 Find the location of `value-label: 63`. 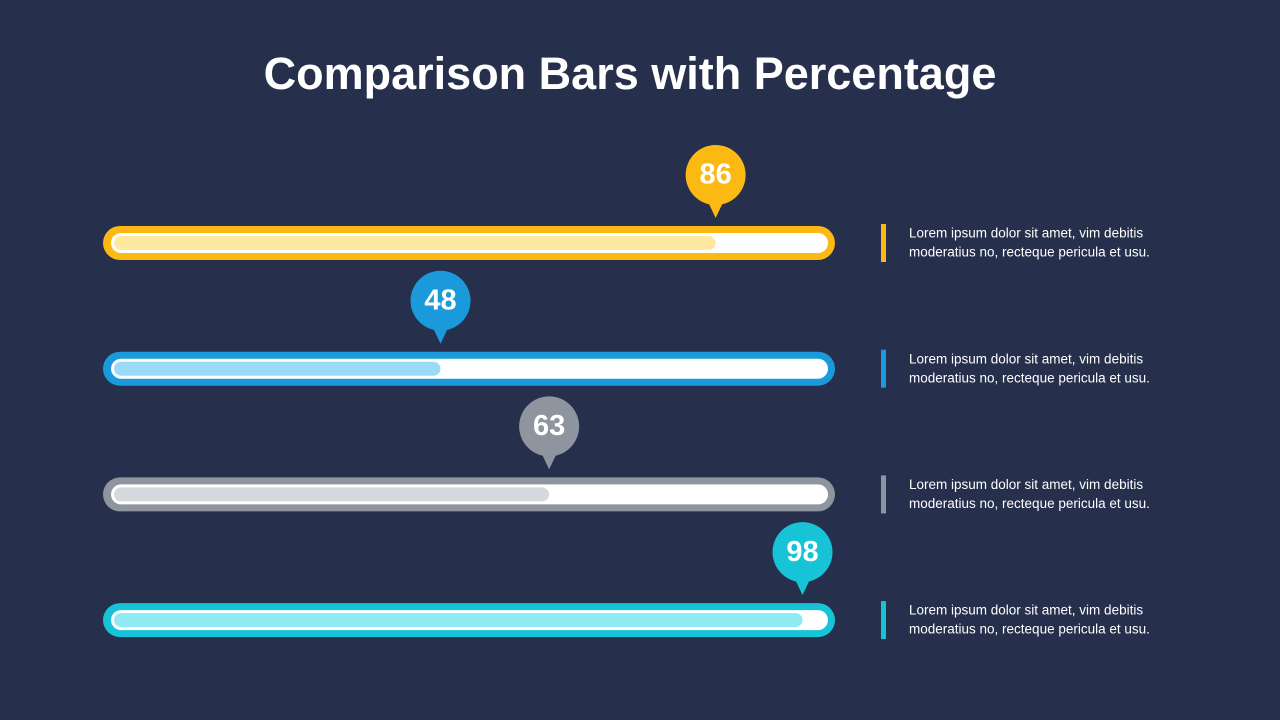

value-label: 63 is located at coordinates (549, 426).